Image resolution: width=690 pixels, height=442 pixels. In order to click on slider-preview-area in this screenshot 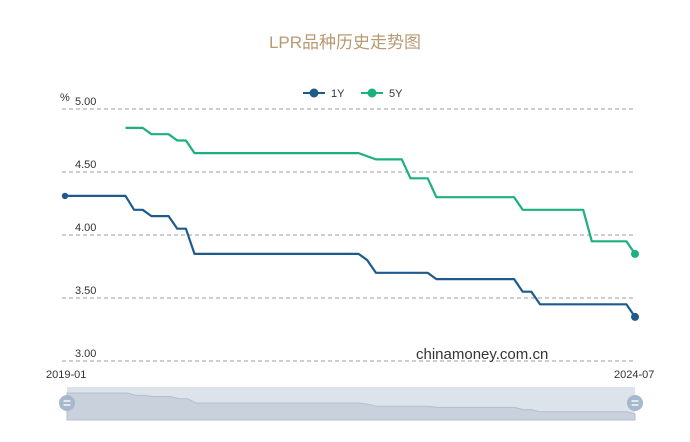, I will do `click(351, 406)`.